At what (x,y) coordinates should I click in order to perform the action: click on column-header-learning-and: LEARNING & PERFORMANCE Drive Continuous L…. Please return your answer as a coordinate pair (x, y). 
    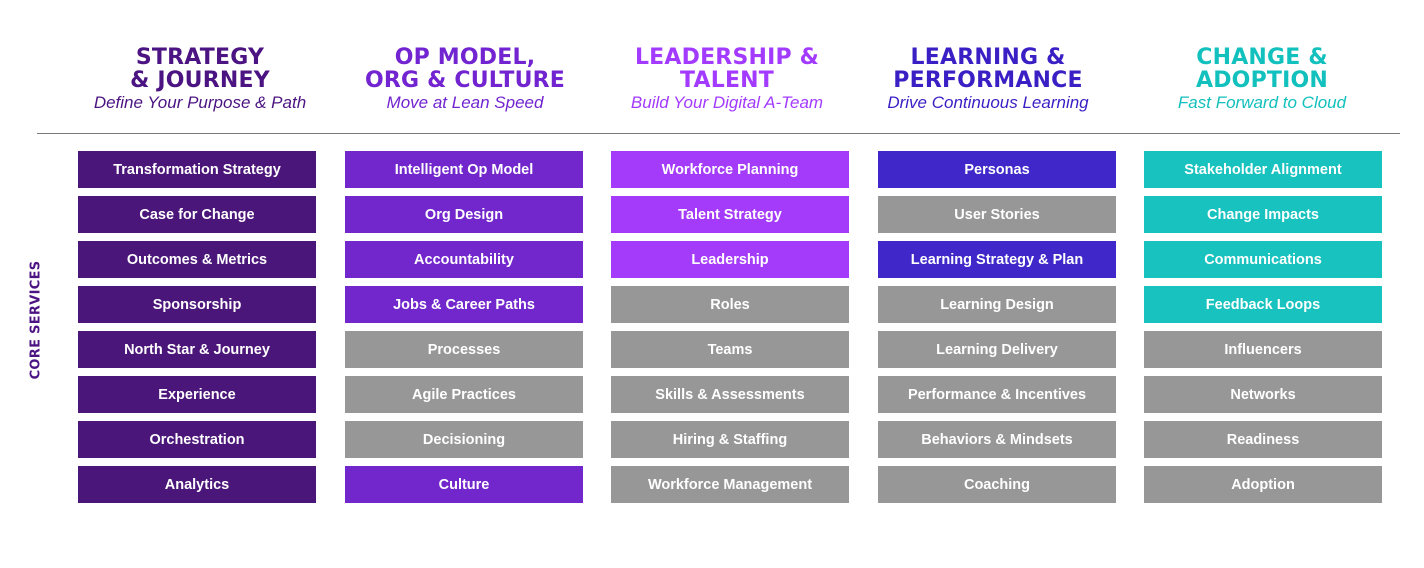
    Looking at the image, I should click on (988, 80).